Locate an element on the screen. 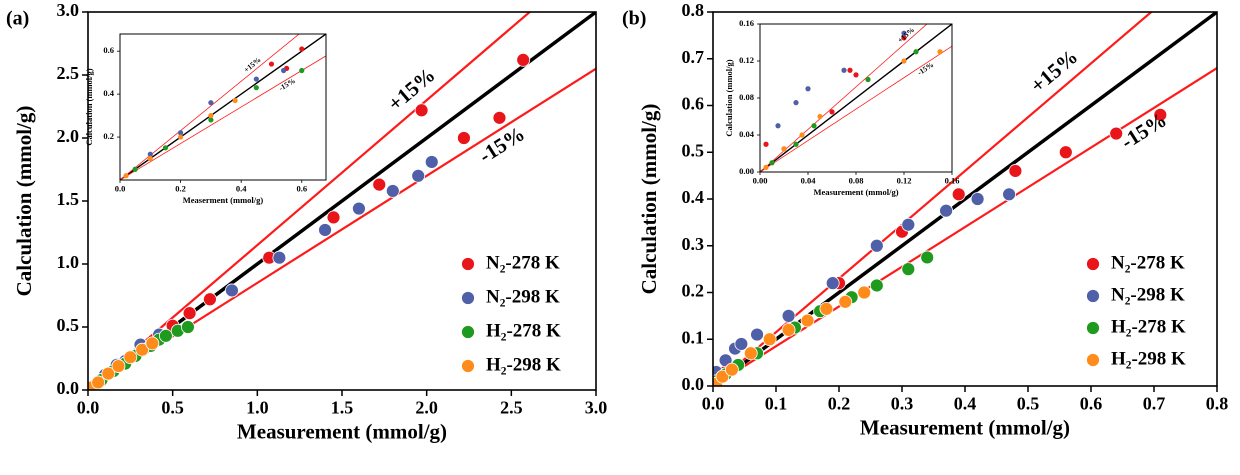 The height and width of the screenshot is (475, 1240). x-tick-label: 0.16 is located at coordinates (952, 180).